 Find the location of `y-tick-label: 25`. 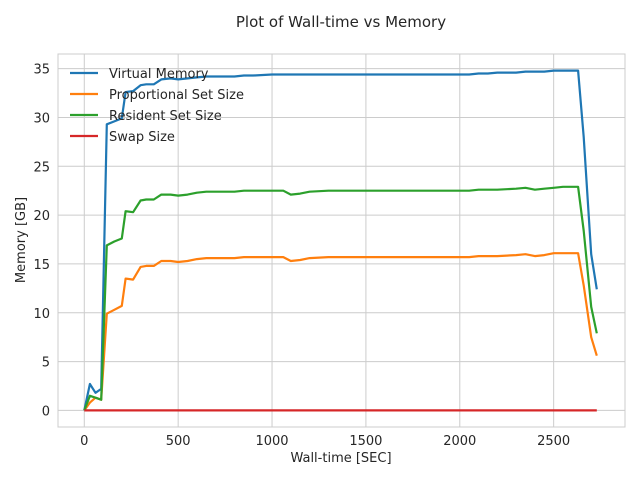

y-tick-label: 25 is located at coordinates (41, 167).